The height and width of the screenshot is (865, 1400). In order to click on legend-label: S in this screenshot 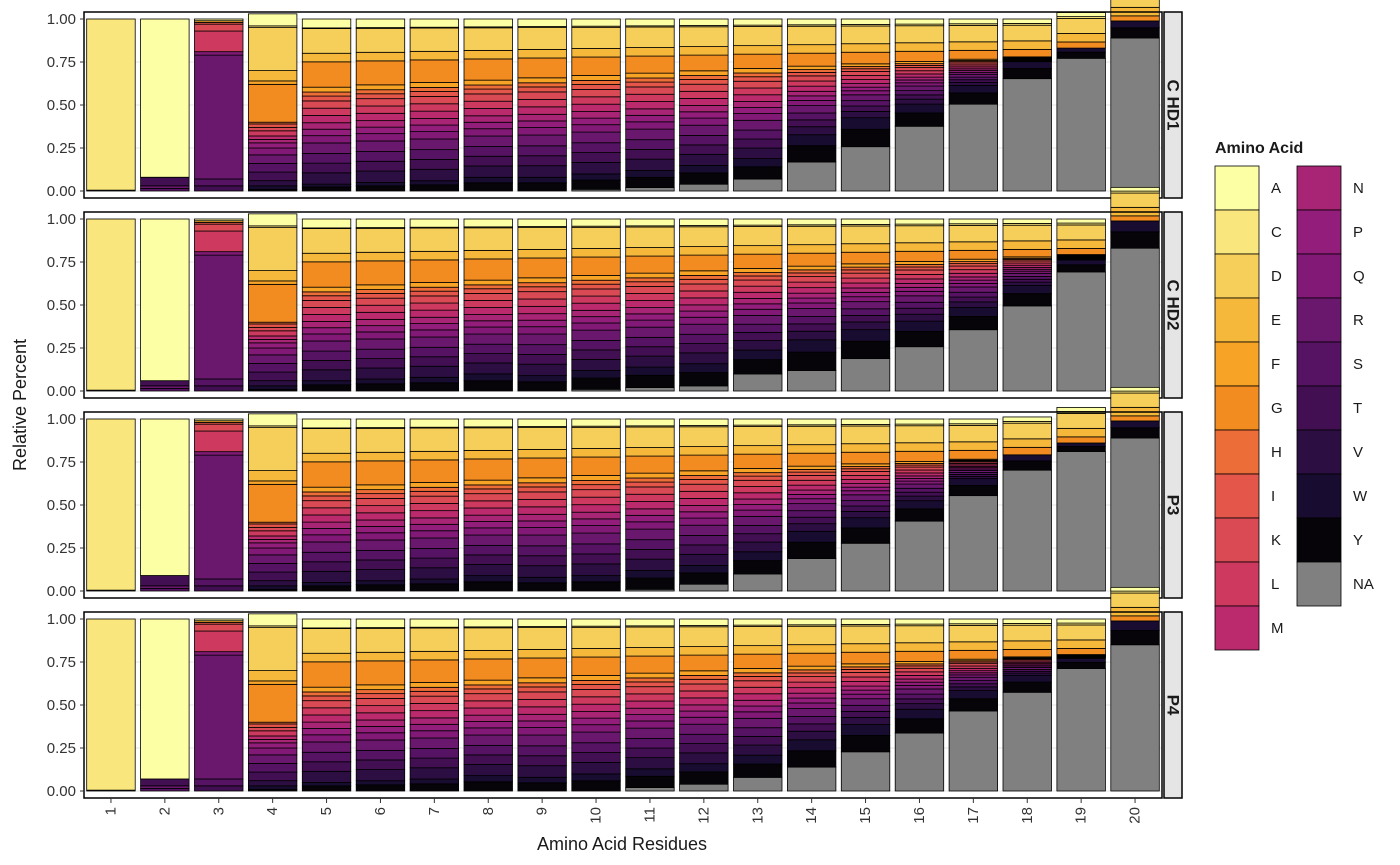, I will do `click(1358, 364)`.